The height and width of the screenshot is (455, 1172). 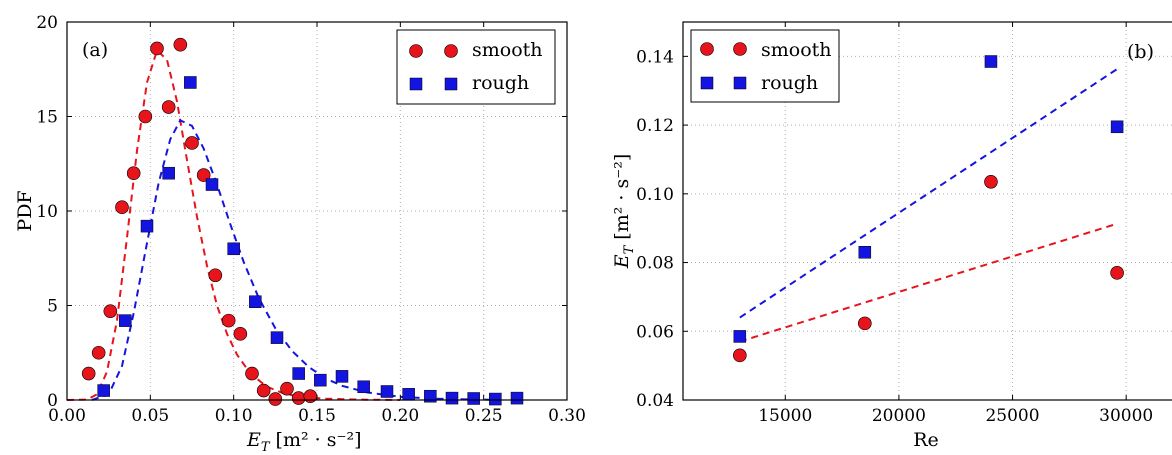 What do you see at coordinates (400, 416) in the screenshot?
I see `x-tick-label: 0.20` at bounding box center [400, 416].